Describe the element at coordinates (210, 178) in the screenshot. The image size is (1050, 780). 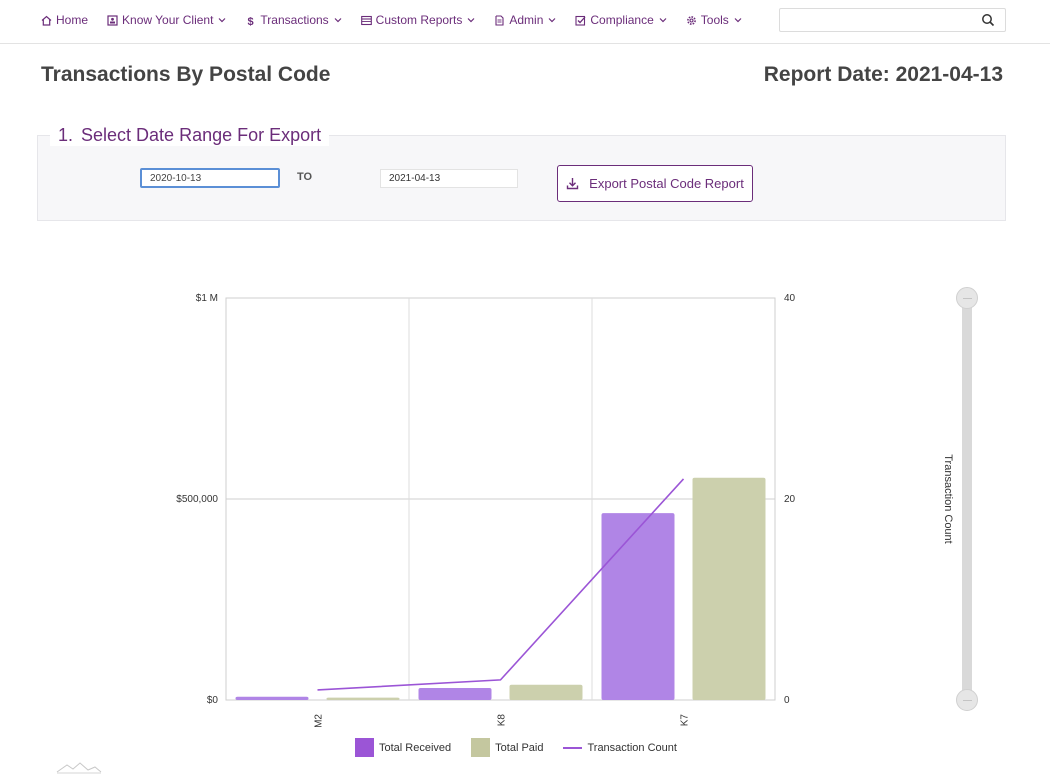
I see `start-date-input` at that location.